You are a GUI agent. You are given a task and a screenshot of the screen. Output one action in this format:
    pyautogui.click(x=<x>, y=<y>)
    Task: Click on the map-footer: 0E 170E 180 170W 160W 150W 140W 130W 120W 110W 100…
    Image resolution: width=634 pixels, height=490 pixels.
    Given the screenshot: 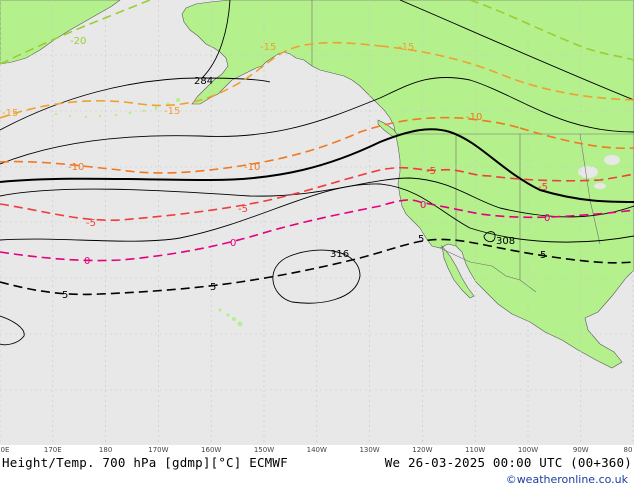 What is the action you would take?
    pyautogui.click(x=317, y=467)
    